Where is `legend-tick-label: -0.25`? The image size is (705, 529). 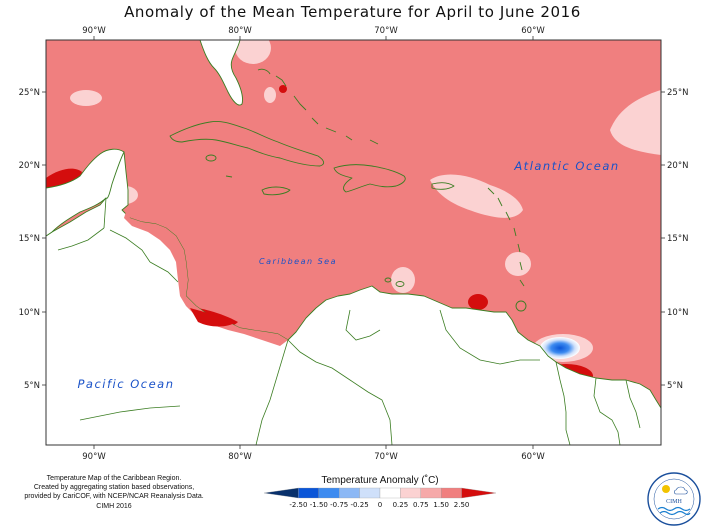 legend-tick-label: -0.25 is located at coordinates (360, 505).